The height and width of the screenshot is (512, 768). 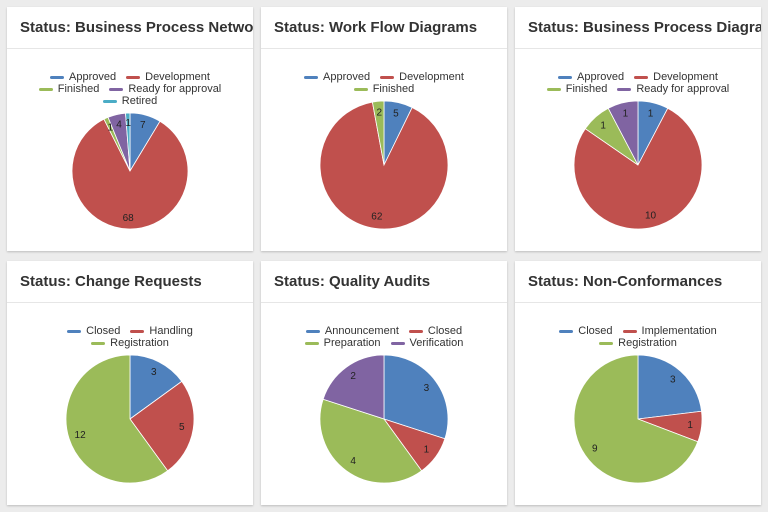 I want to click on legend: Closed Implementation Registration, so click(x=638, y=337).